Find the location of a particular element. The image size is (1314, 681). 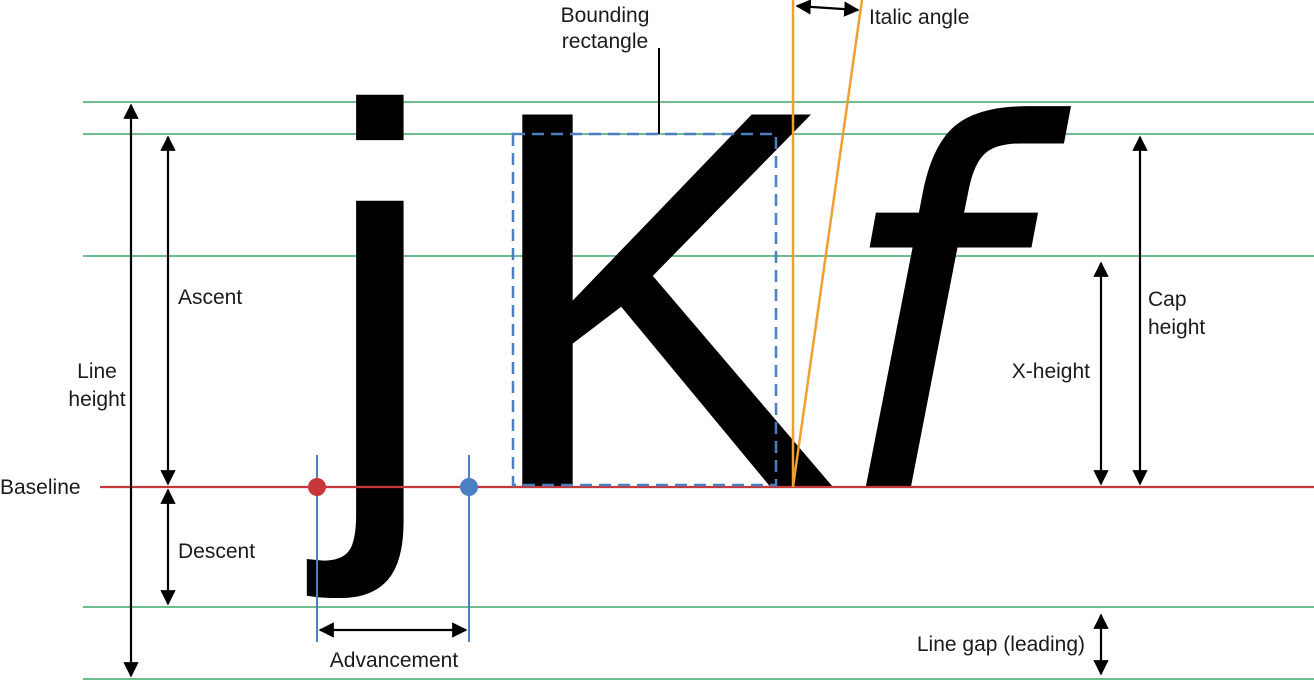

advance-dot is located at coordinates (469, 487).